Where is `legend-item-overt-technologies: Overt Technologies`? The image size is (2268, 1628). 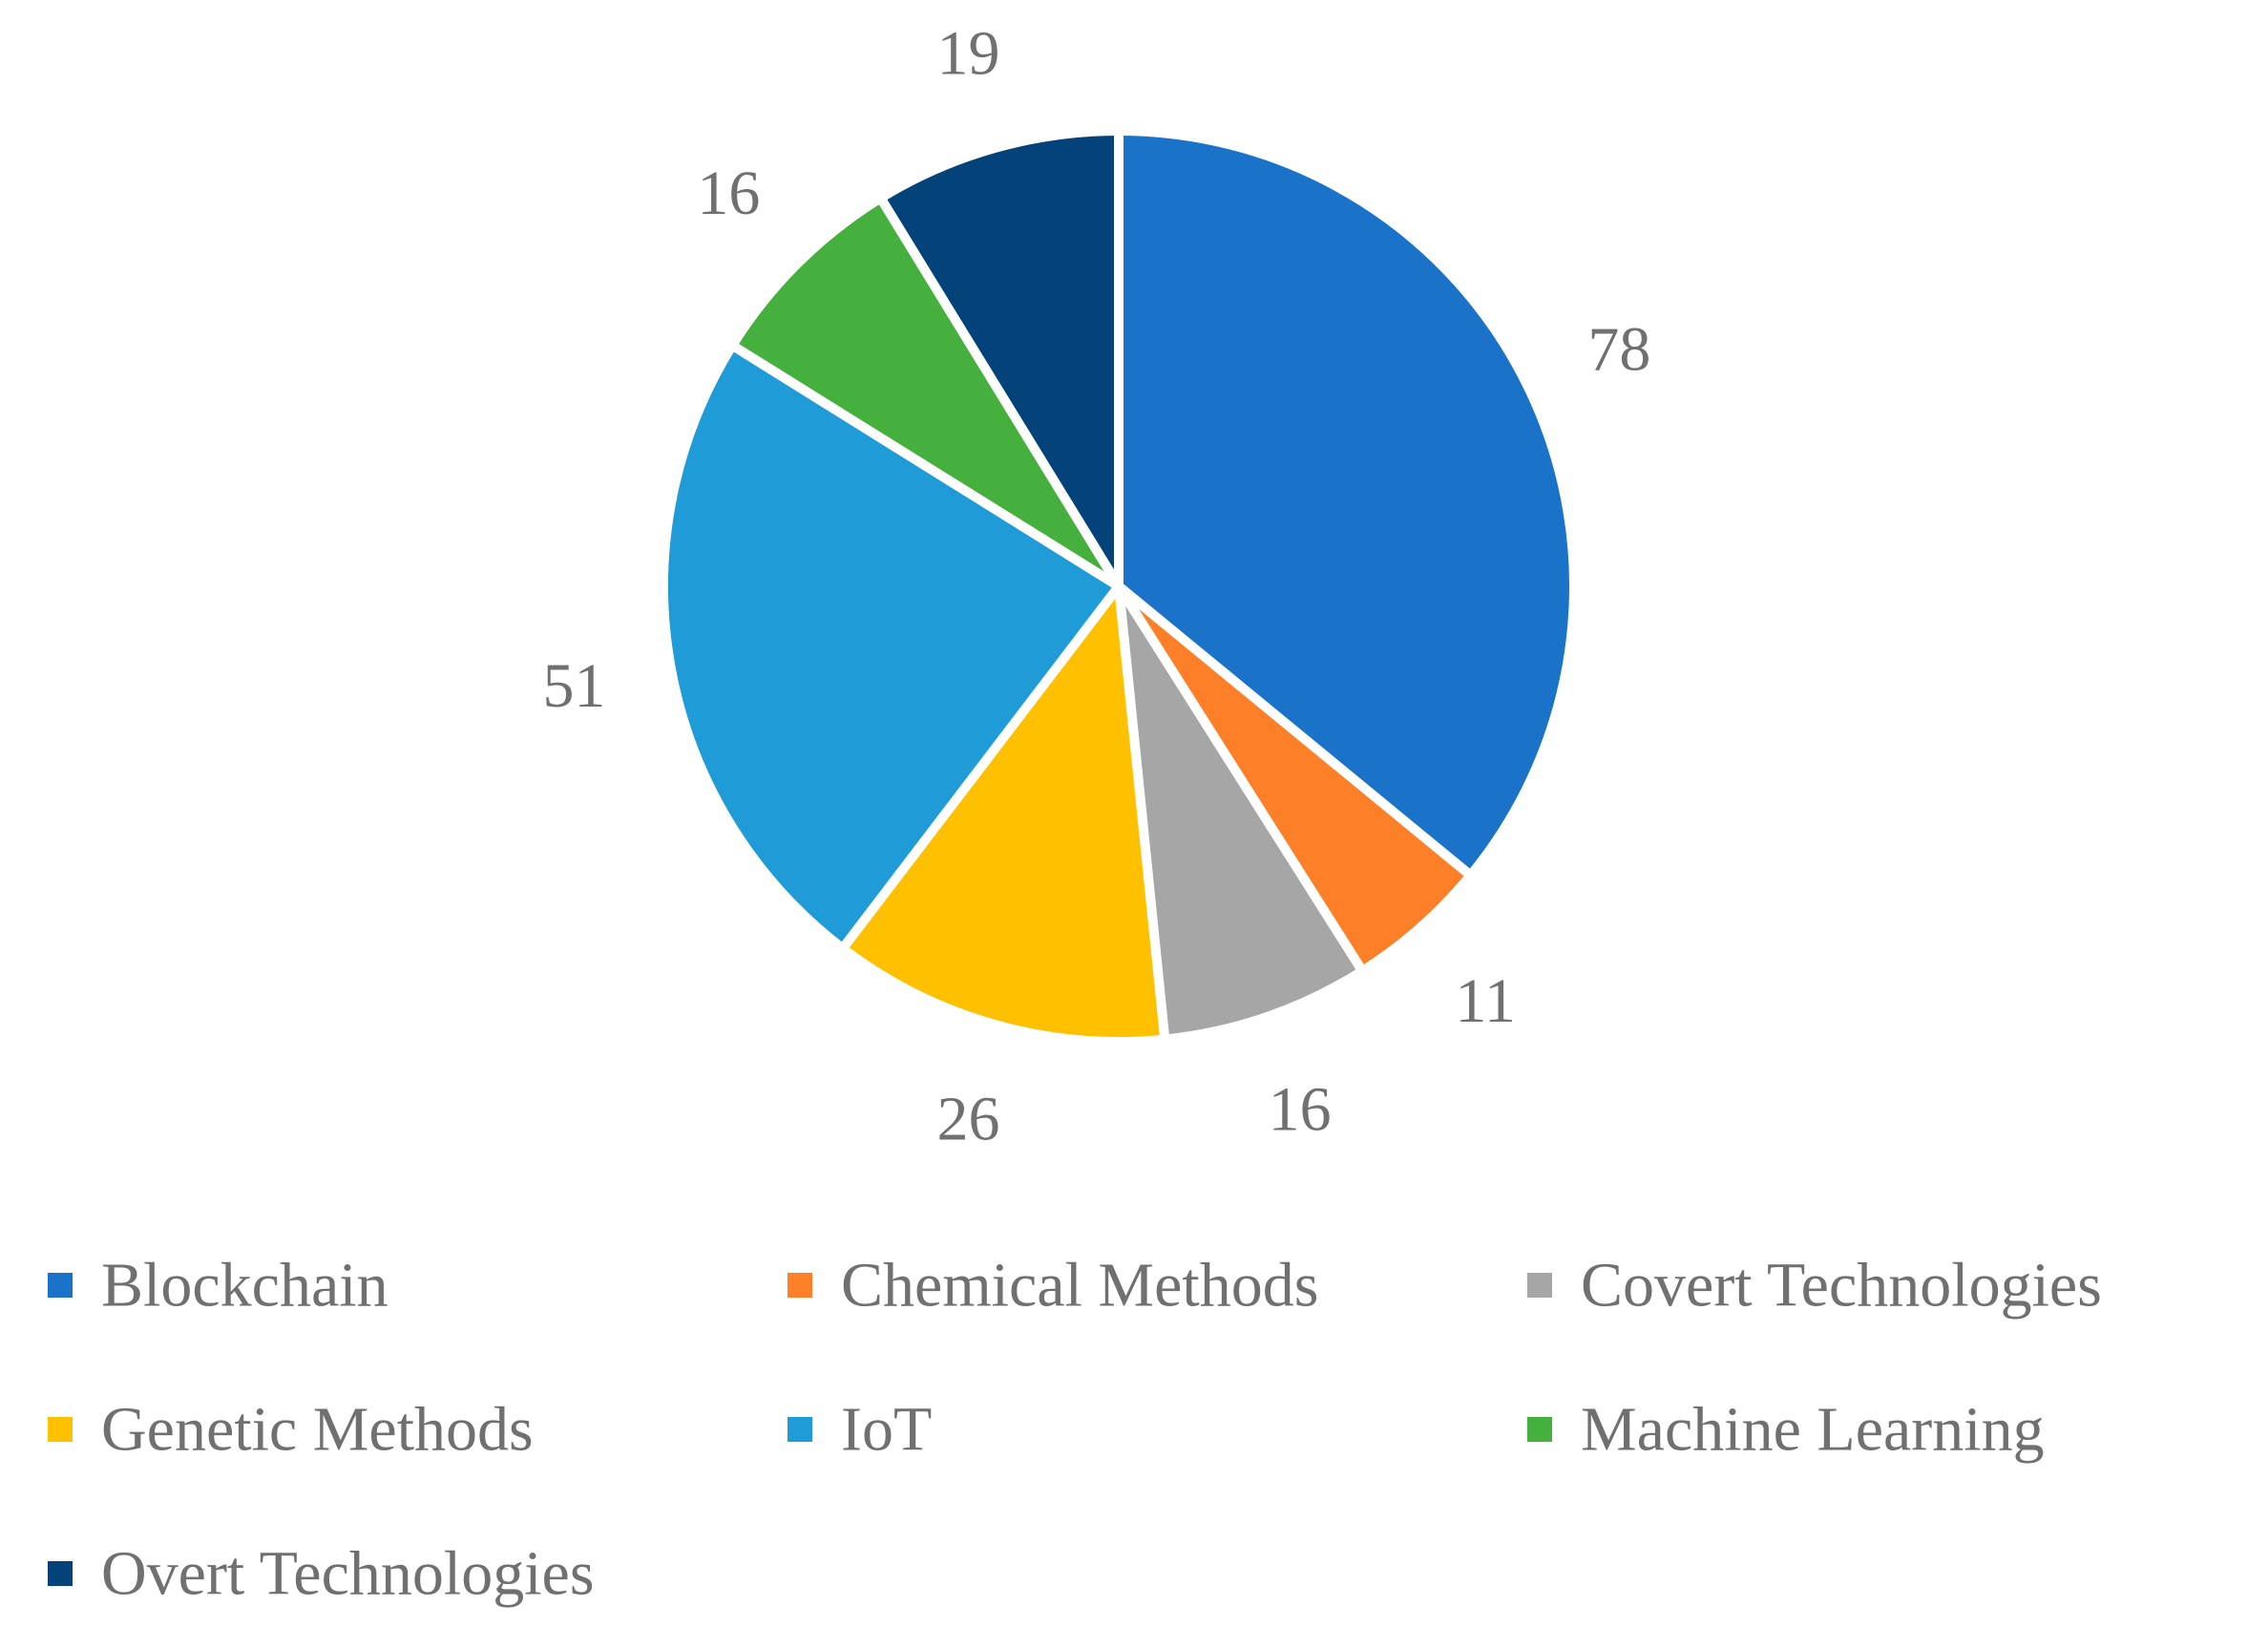
legend-item-overt-technologies: Overt Technologies is located at coordinates (322, 1574).